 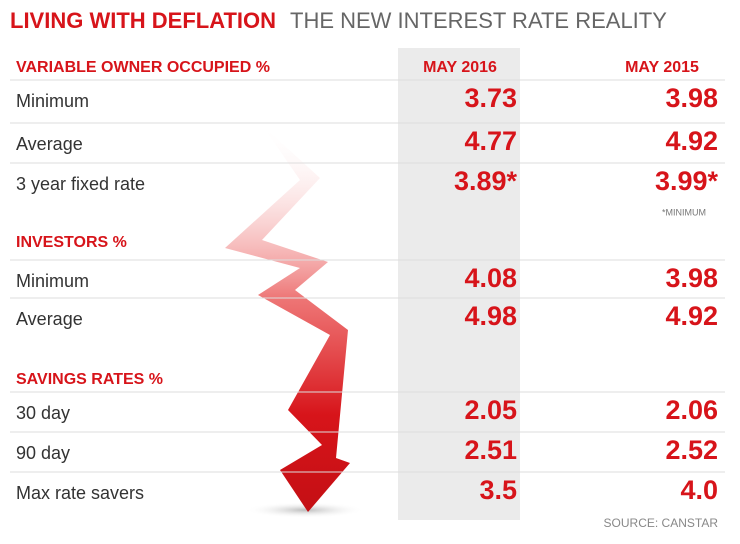 What do you see at coordinates (687, 181) in the screenshot?
I see `rate-value: 3.99*` at bounding box center [687, 181].